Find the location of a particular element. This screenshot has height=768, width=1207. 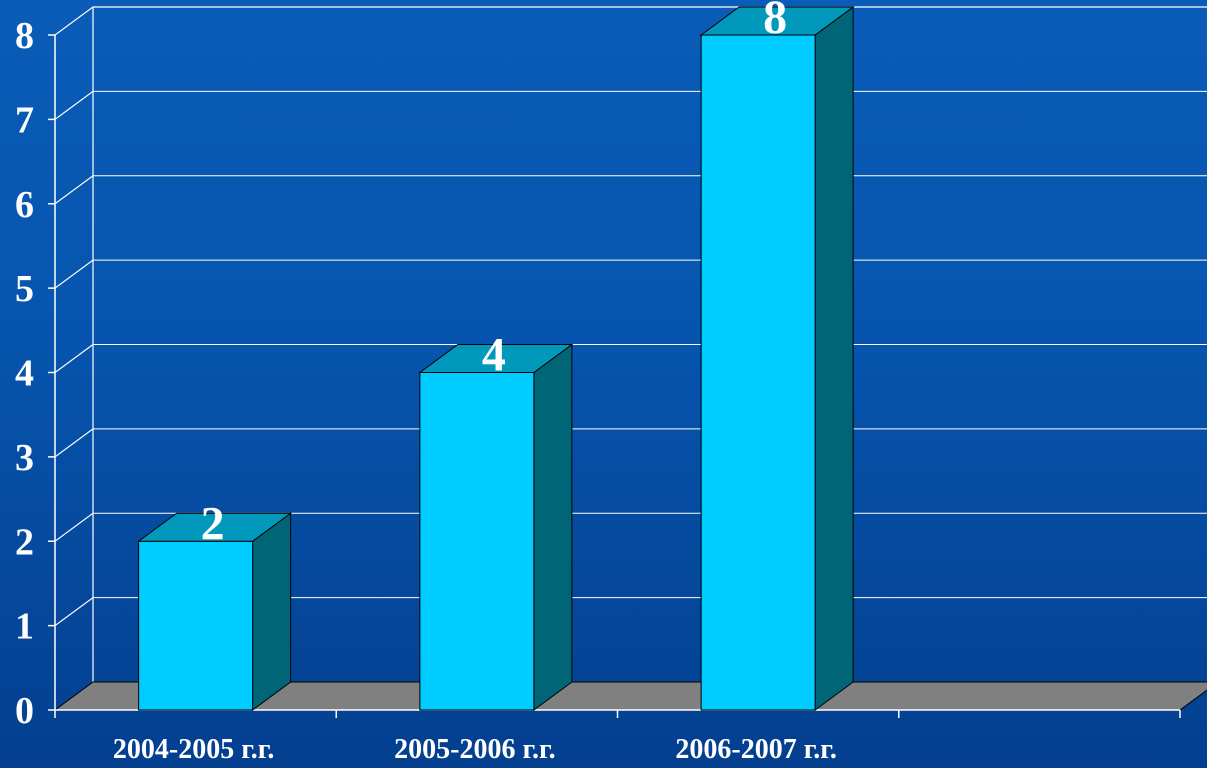

y-tick-label: 2 is located at coordinates (24, 542).